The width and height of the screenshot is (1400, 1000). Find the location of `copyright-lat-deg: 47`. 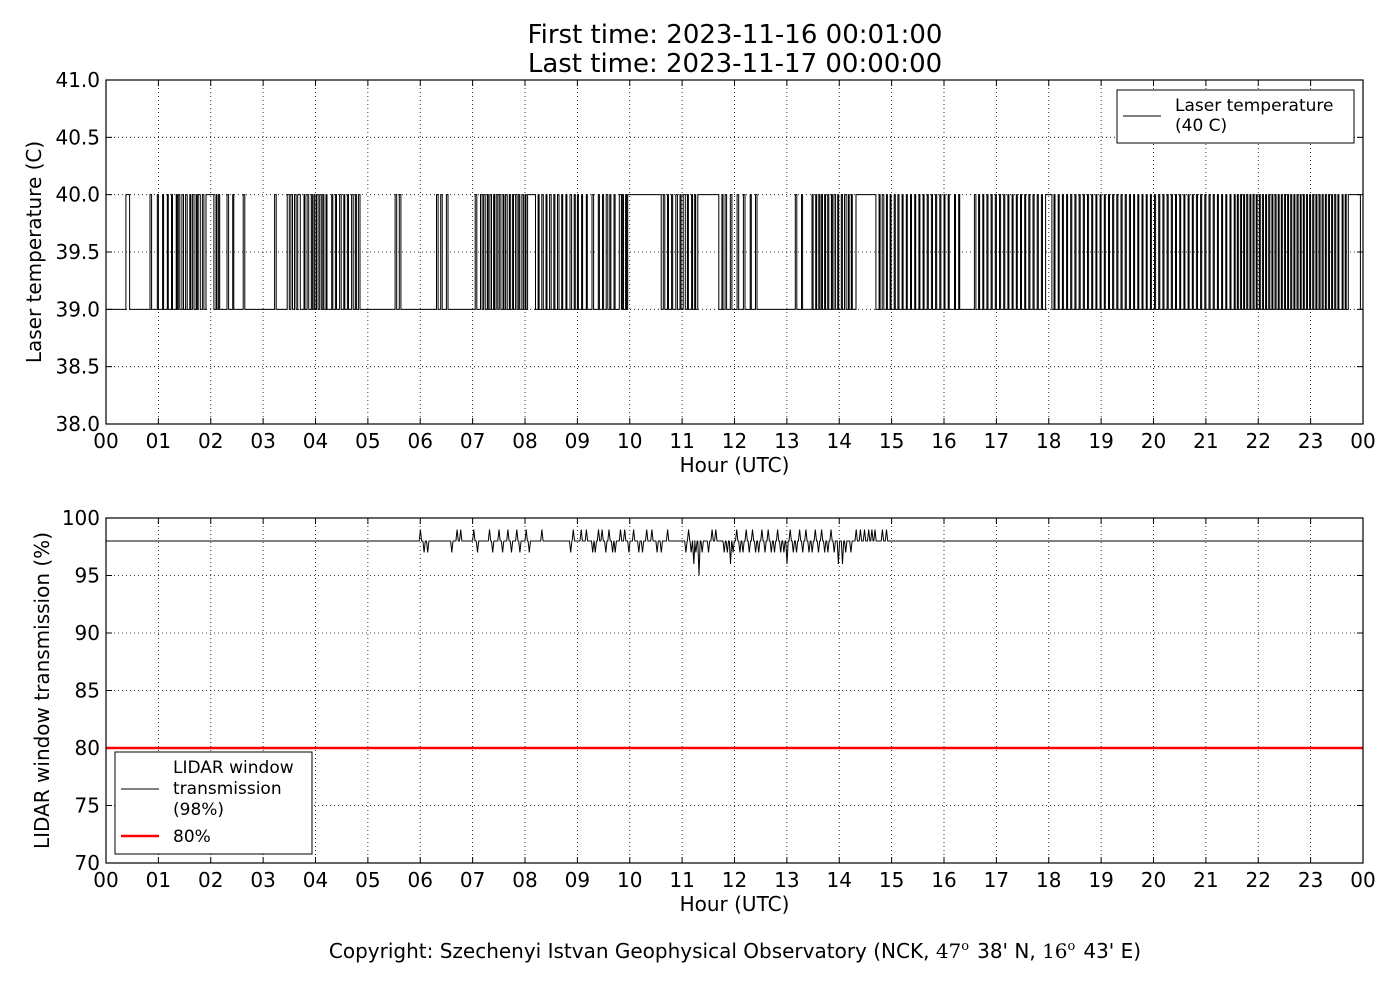

copyright-lat-deg: 47 is located at coordinates (948, 951).